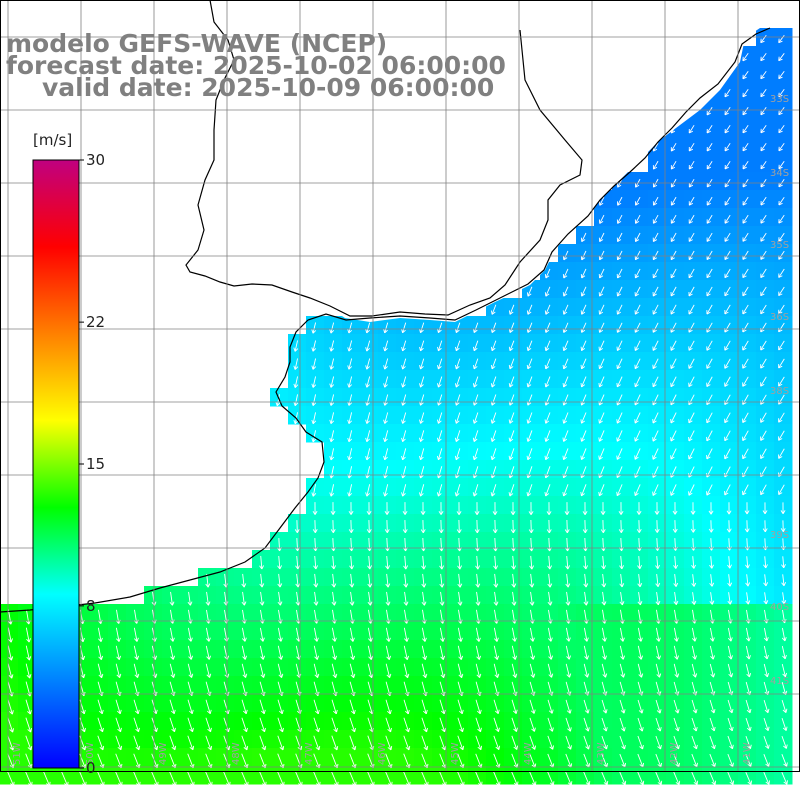  Describe the element at coordinates (779, 245) in the screenshot. I see `latitude-label: 35S` at that location.